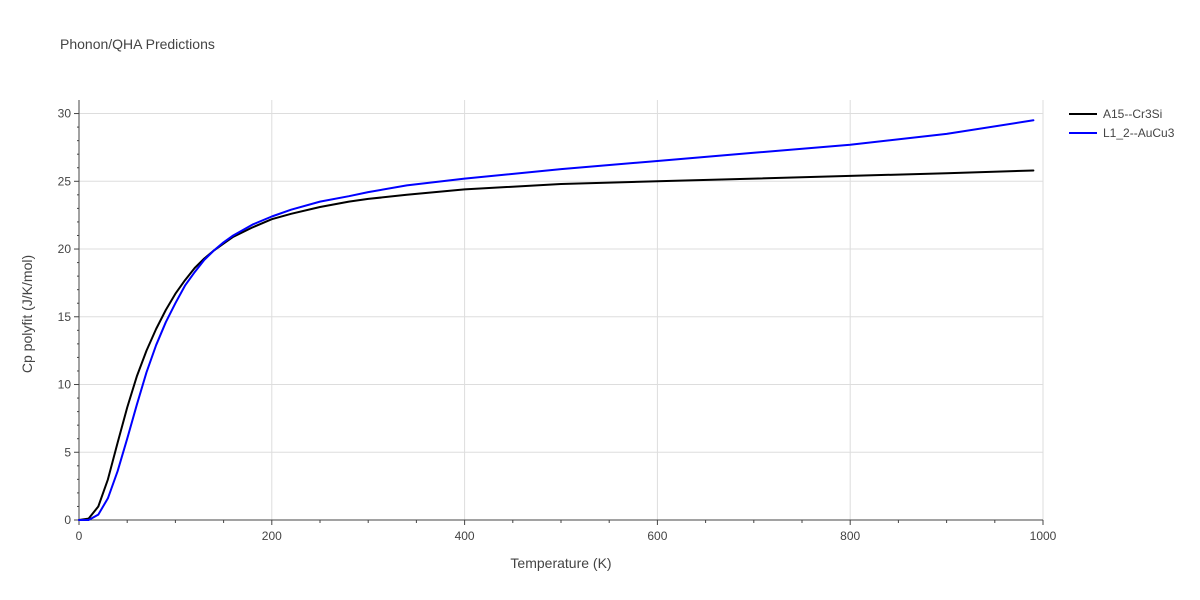 This screenshot has height=600, width=1200. Describe the element at coordinates (67, 452) in the screenshot. I see `y-tick-label: 5` at that location.